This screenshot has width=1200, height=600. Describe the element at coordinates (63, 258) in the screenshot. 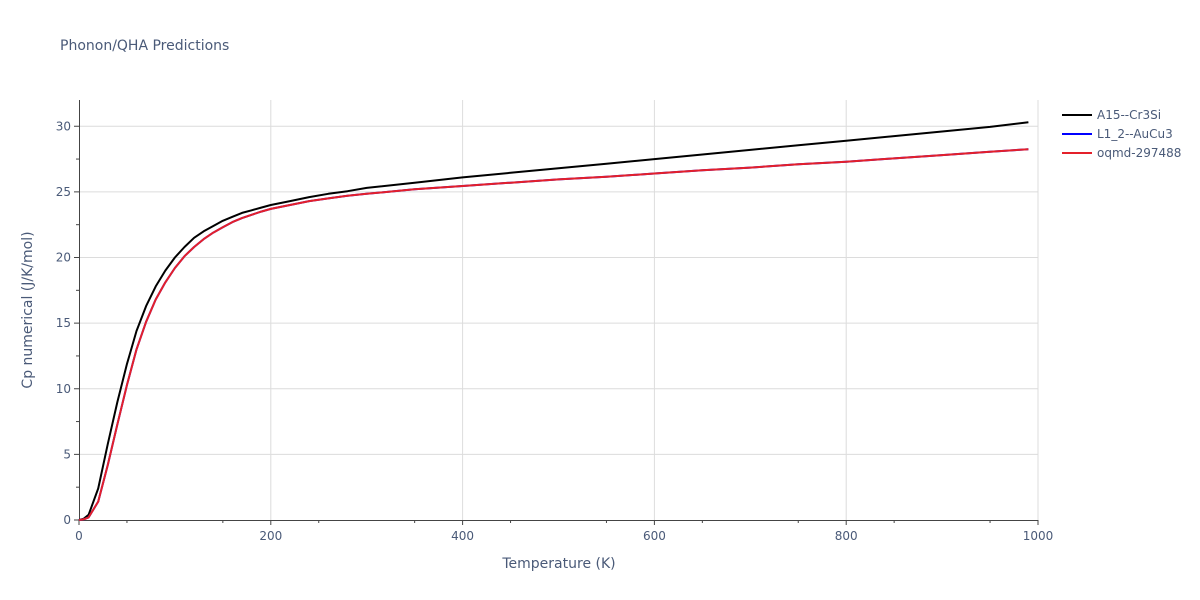

I see `y-tick-label: 20` at that location.